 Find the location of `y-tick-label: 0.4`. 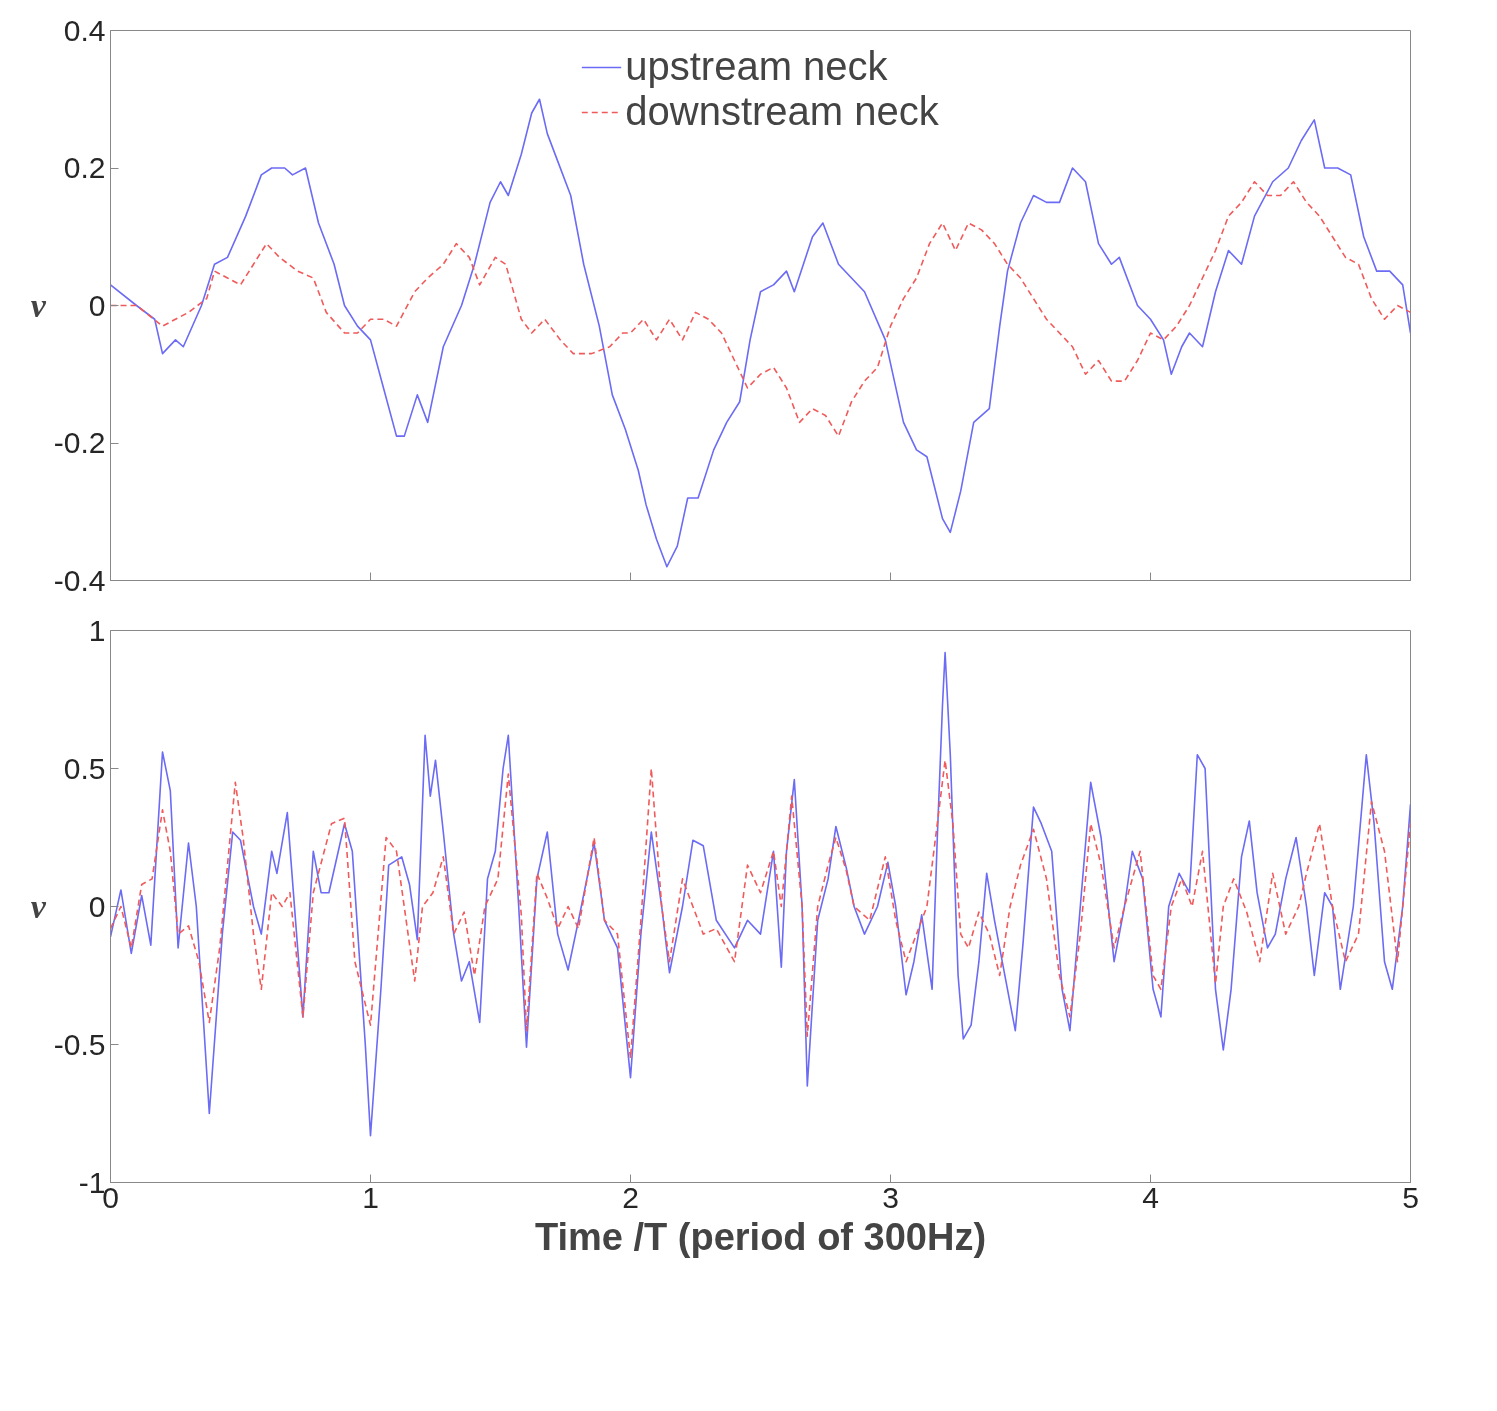

y-tick-label: 0.4 is located at coordinates (84, 30).